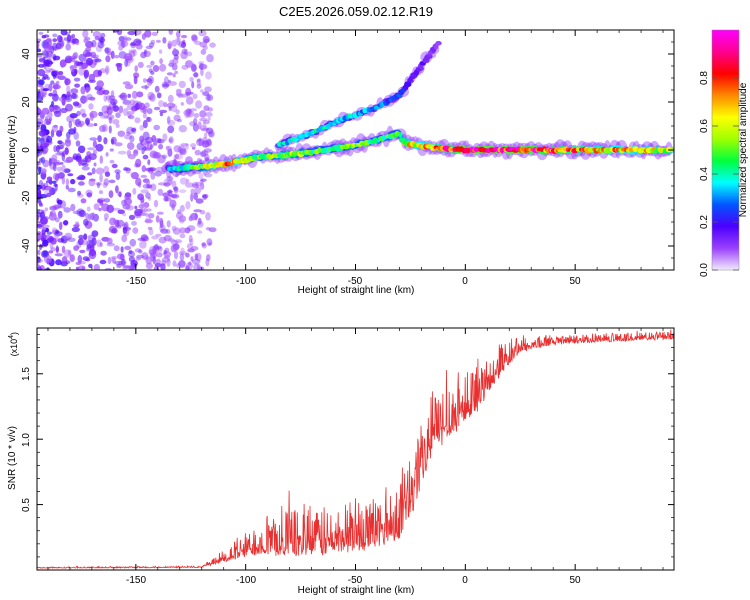 The width and height of the screenshot is (750, 600). What do you see at coordinates (743, 149) in the screenshot?
I see `colorbar-label: Normalized spectral amplitude` at bounding box center [743, 149].